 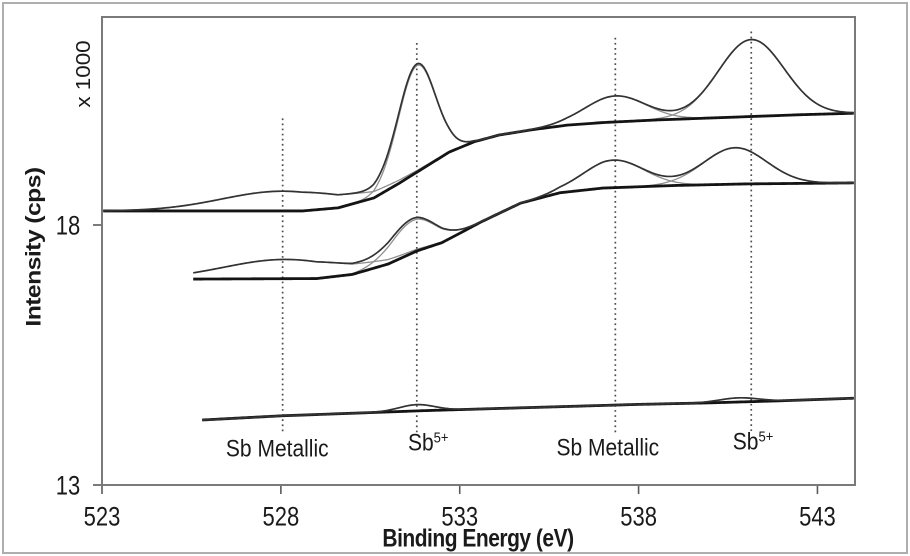 I want to click on peak-label-1: Sb Metallic, so click(x=277, y=449).